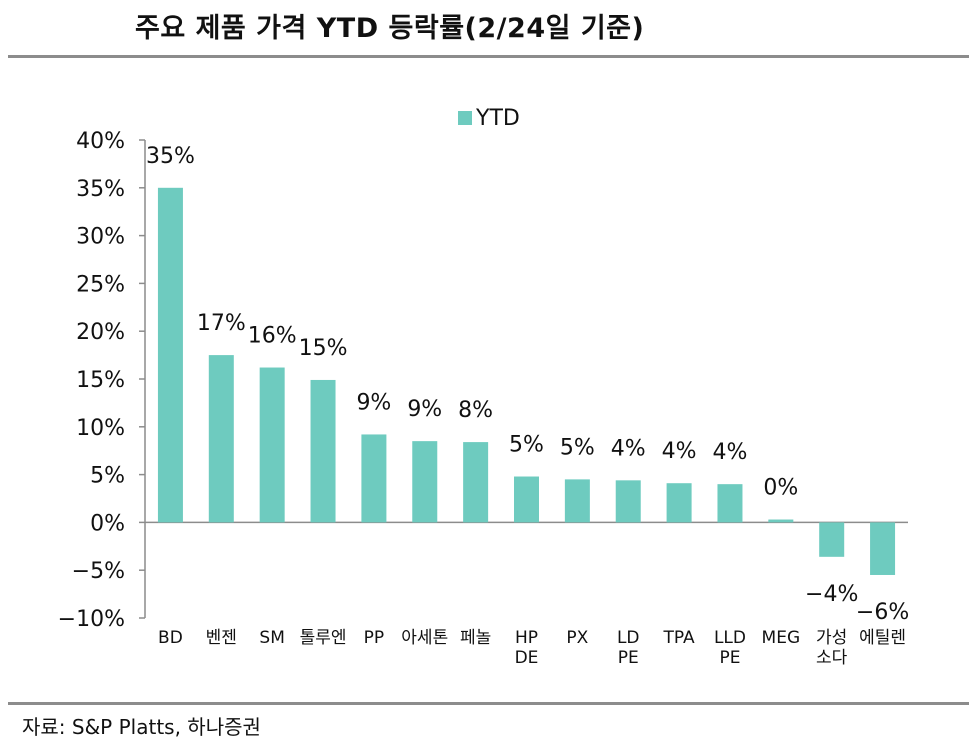 The height and width of the screenshot is (751, 977). Describe the element at coordinates (390, 28) in the screenshot. I see `page-title: 주요 제품 가격 YTD 등락률(2/24일 기준)` at that location.